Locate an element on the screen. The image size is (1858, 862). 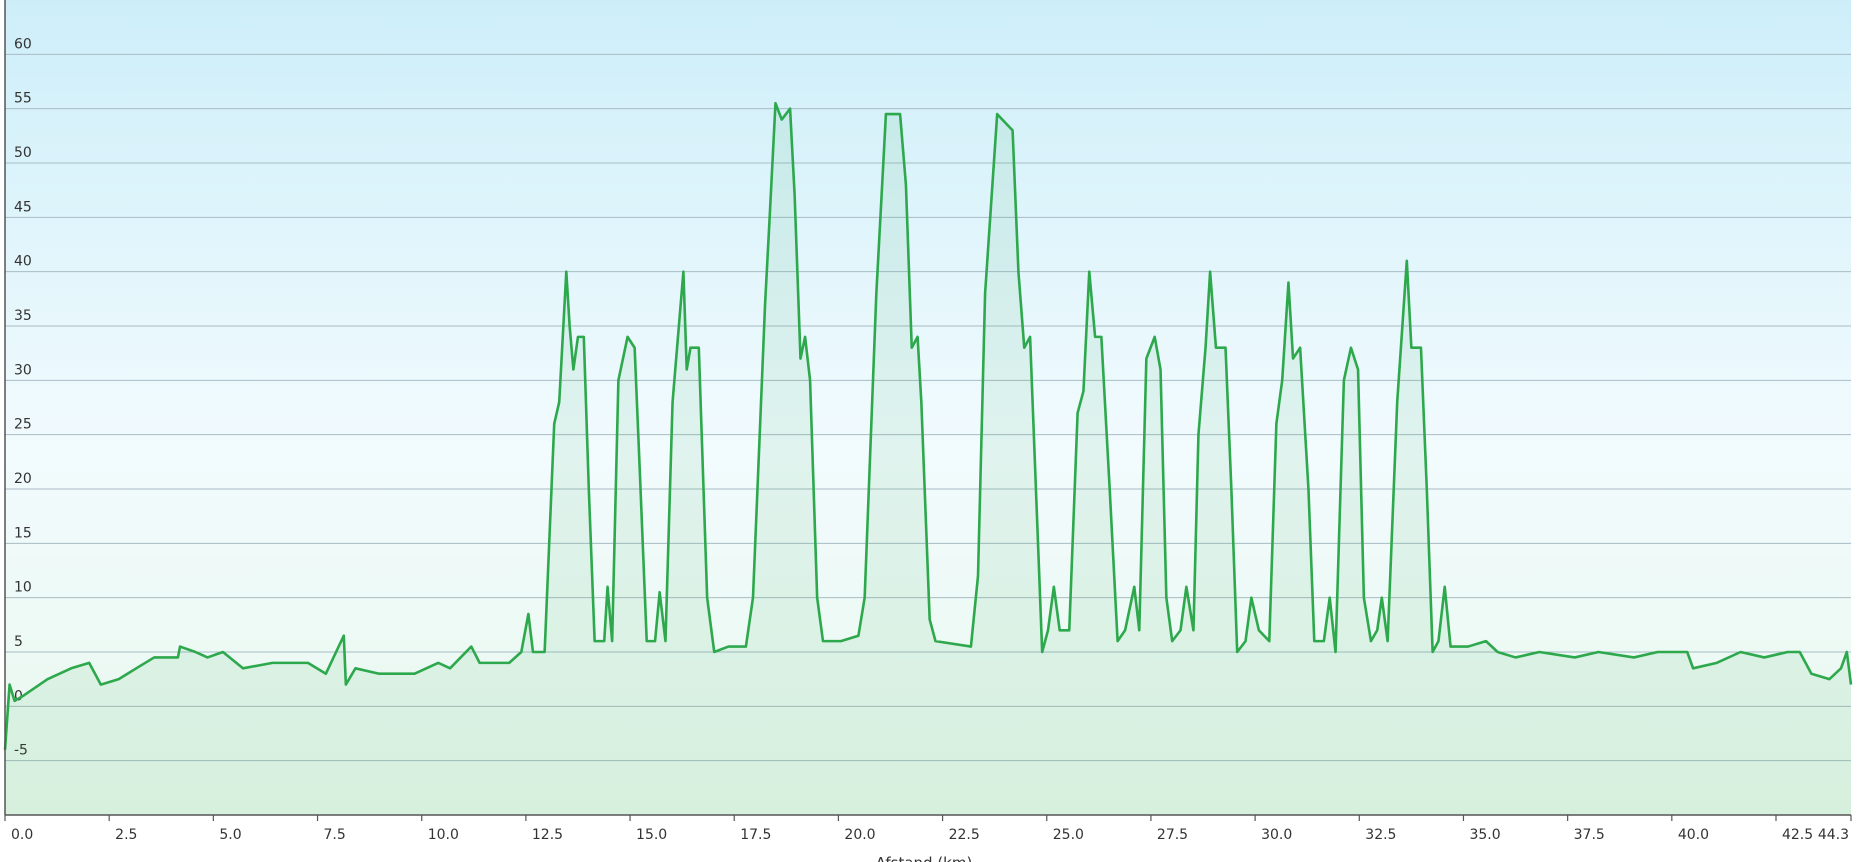
y-tick-label: 10 is located at coordinates (23, 588).